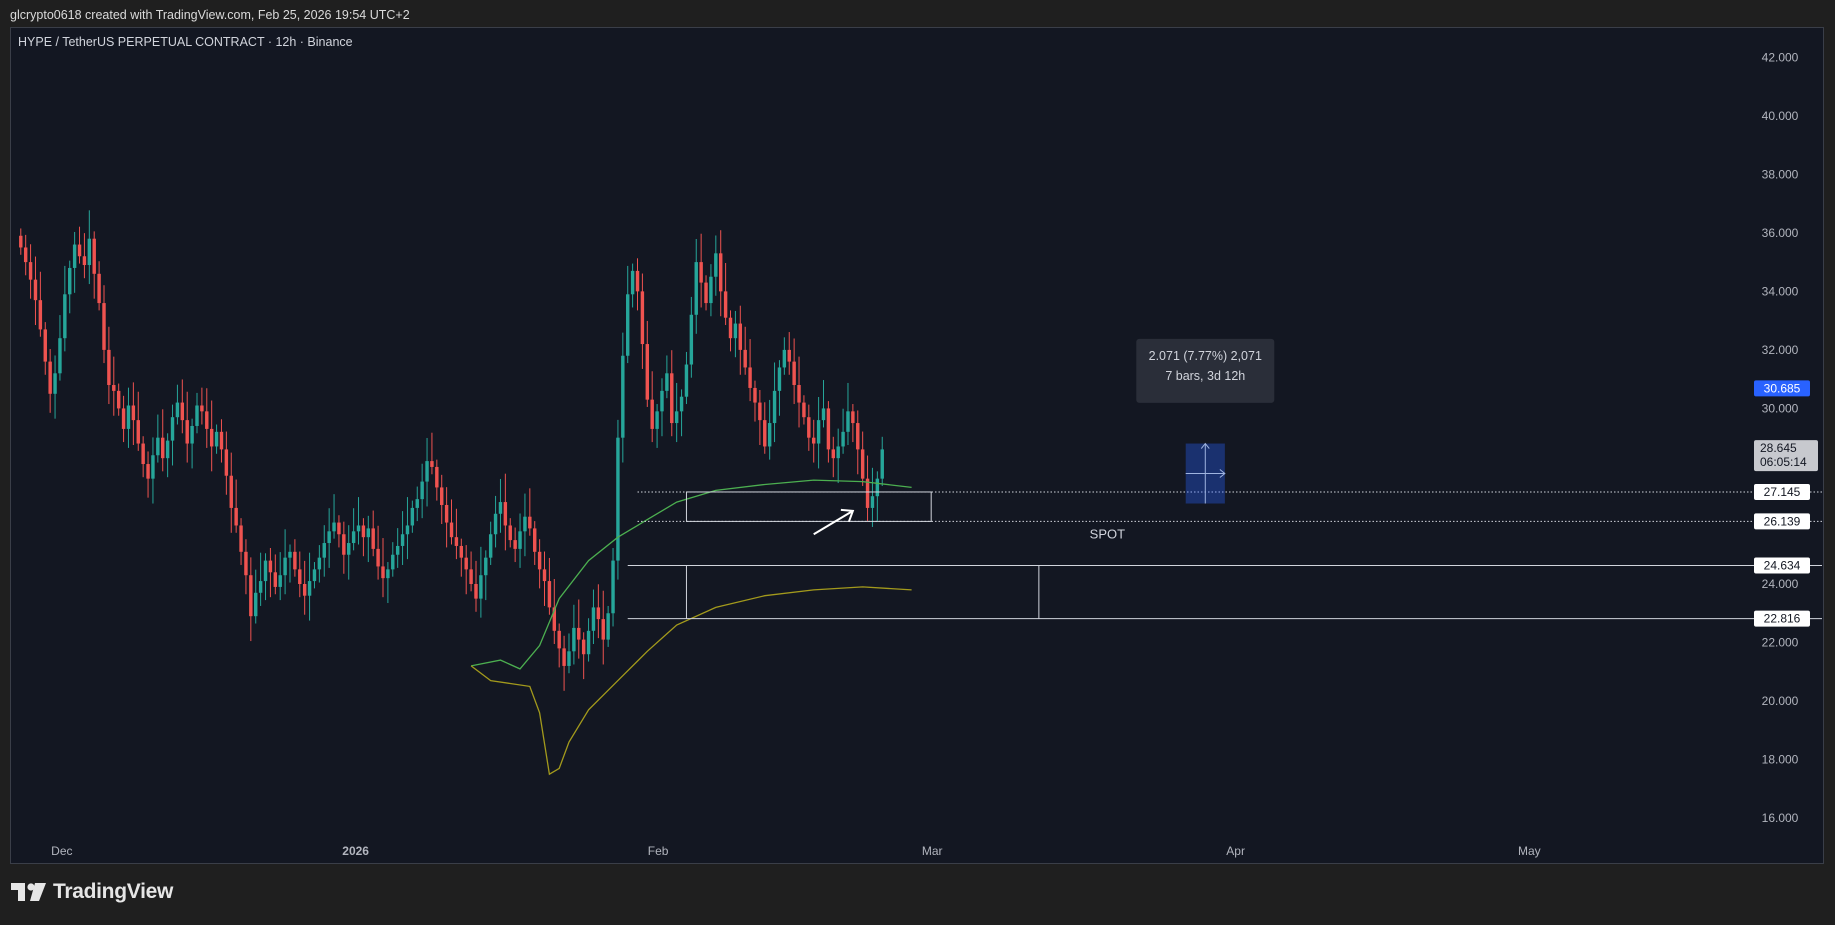  I want to click on measure-right-arrowhead, so click(1222, 473).